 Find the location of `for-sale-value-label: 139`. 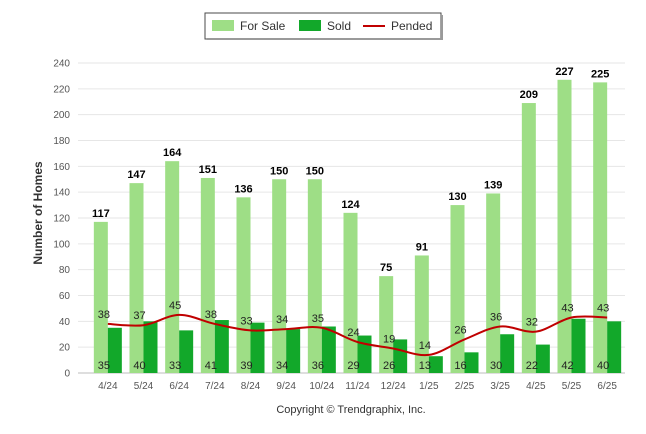

for-sale-value-label: 139 is located at coordinates (493, 185).